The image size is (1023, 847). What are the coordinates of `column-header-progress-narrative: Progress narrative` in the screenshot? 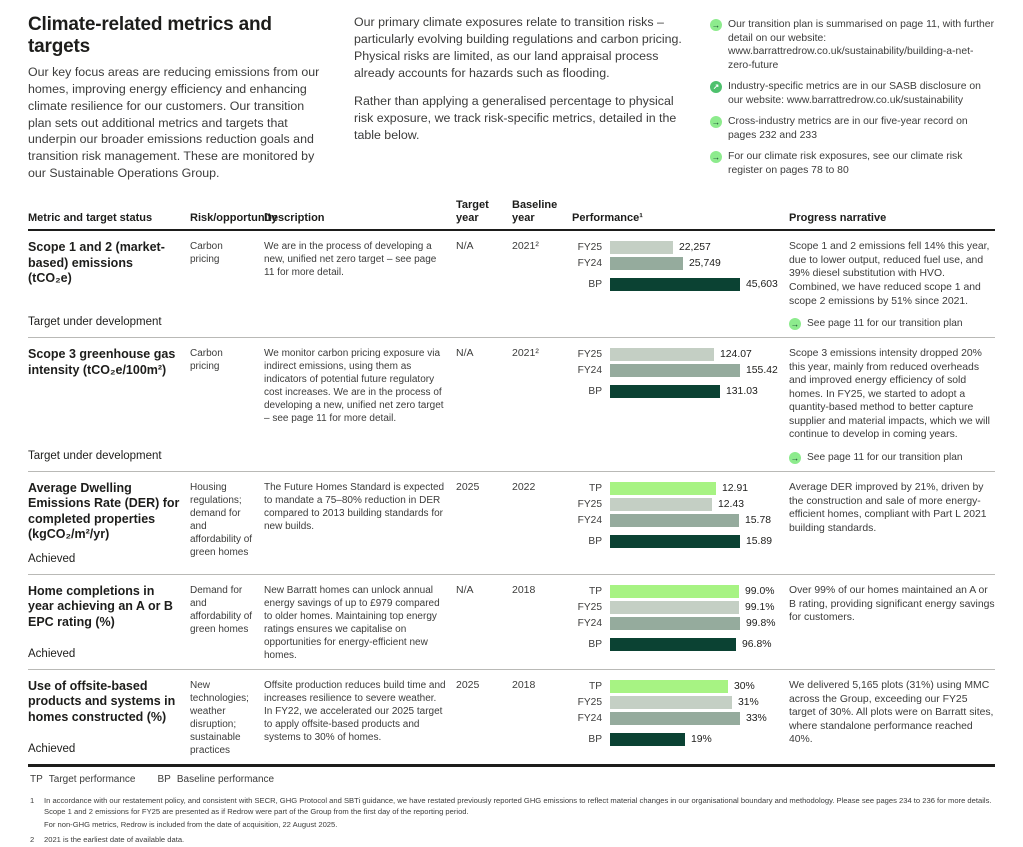 It's located at (838, 217).